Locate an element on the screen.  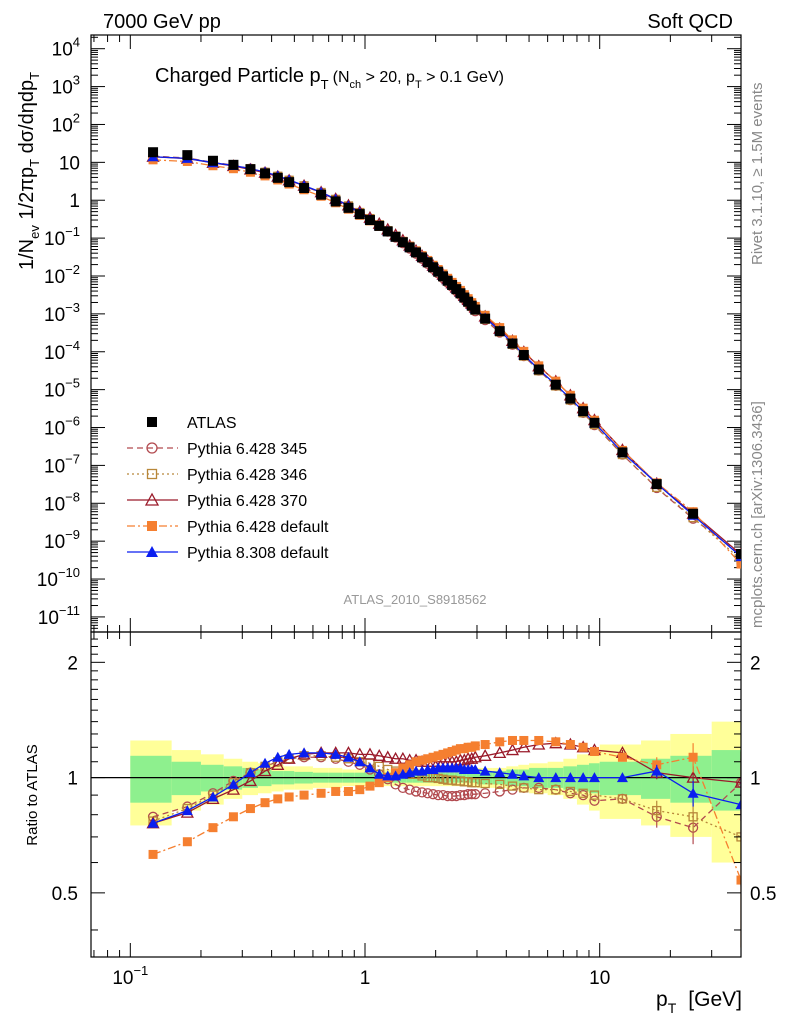
rivet-info: Rivet 3.1.10, ≥ 1.5M events is located at coordinates (757, 174).